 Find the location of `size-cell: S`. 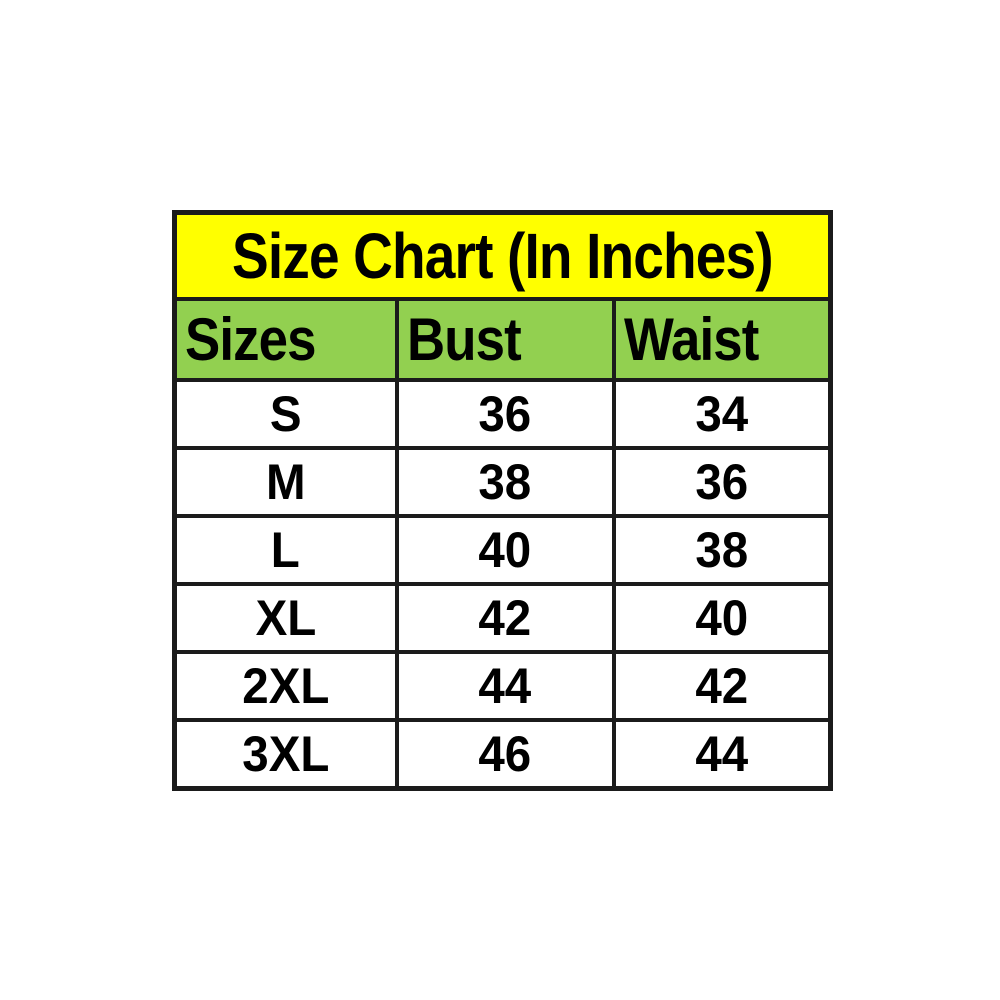

size-cell: S is located at coordinates (285, 414).